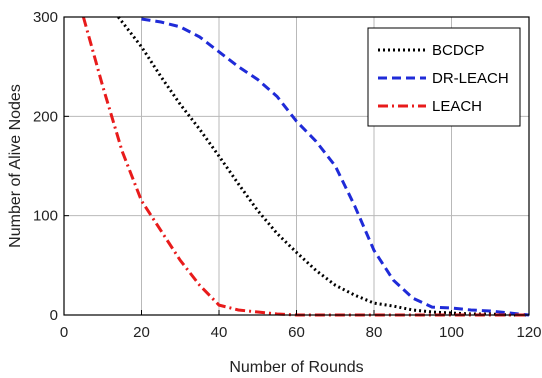 The width and height of the screenshot is (542, 378). I want to click on x-tick-label: 120, so click(528, 332).